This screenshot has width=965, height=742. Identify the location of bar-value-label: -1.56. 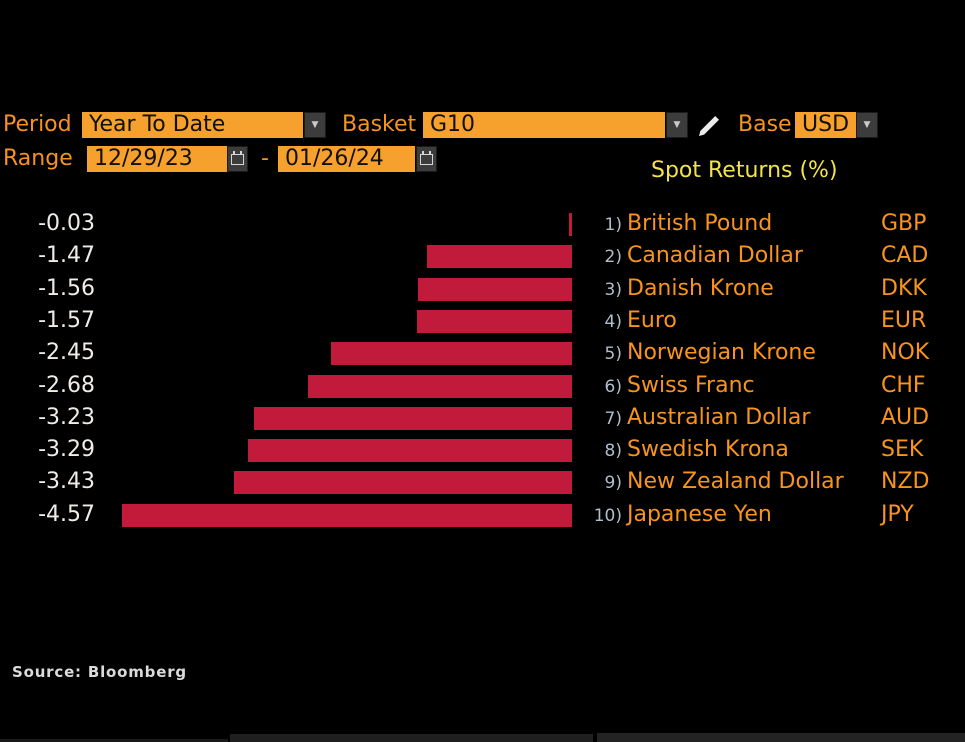
(66, 288).